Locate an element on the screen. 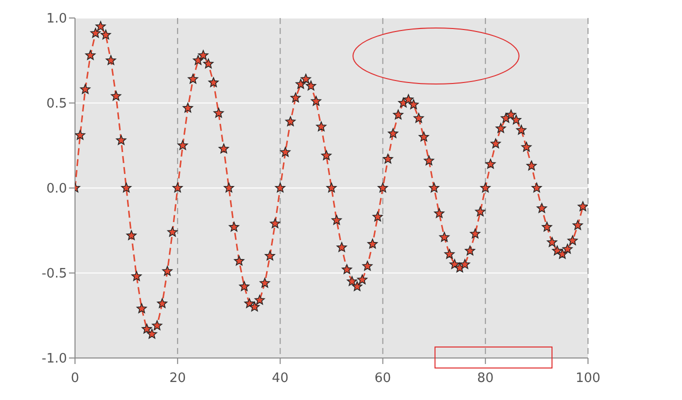  x-tick-label: 20 is located at coordinates (177, 378).